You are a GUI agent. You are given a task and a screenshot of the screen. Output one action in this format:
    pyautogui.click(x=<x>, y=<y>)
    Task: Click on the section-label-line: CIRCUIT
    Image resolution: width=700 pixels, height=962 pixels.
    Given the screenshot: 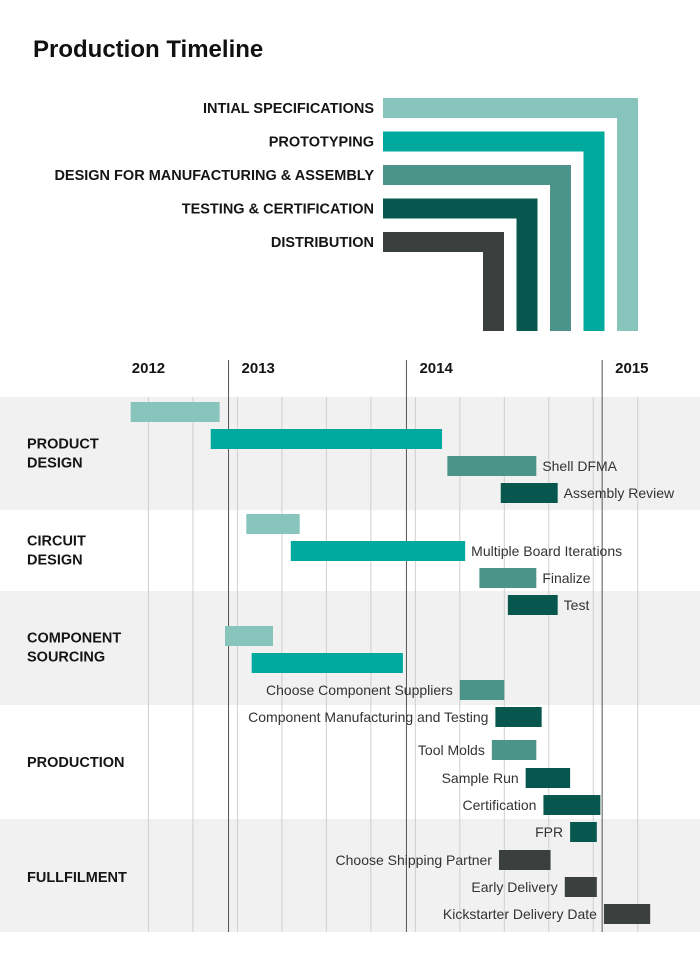 What is the action you would take?
    pyautogui.click(x=56, y=542)
    